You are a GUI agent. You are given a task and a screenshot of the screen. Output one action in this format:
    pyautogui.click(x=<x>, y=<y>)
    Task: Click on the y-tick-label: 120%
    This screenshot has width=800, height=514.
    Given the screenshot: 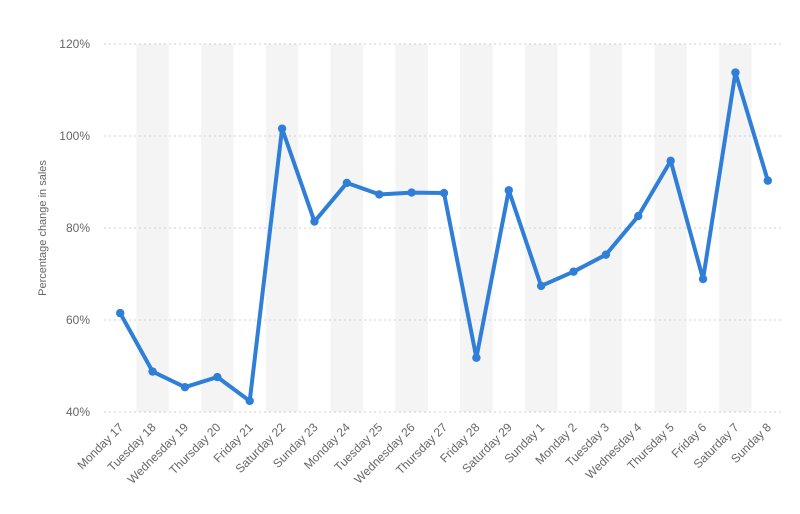 What is the action you would take?
    pyautogui.click(x=74, y=44)
    